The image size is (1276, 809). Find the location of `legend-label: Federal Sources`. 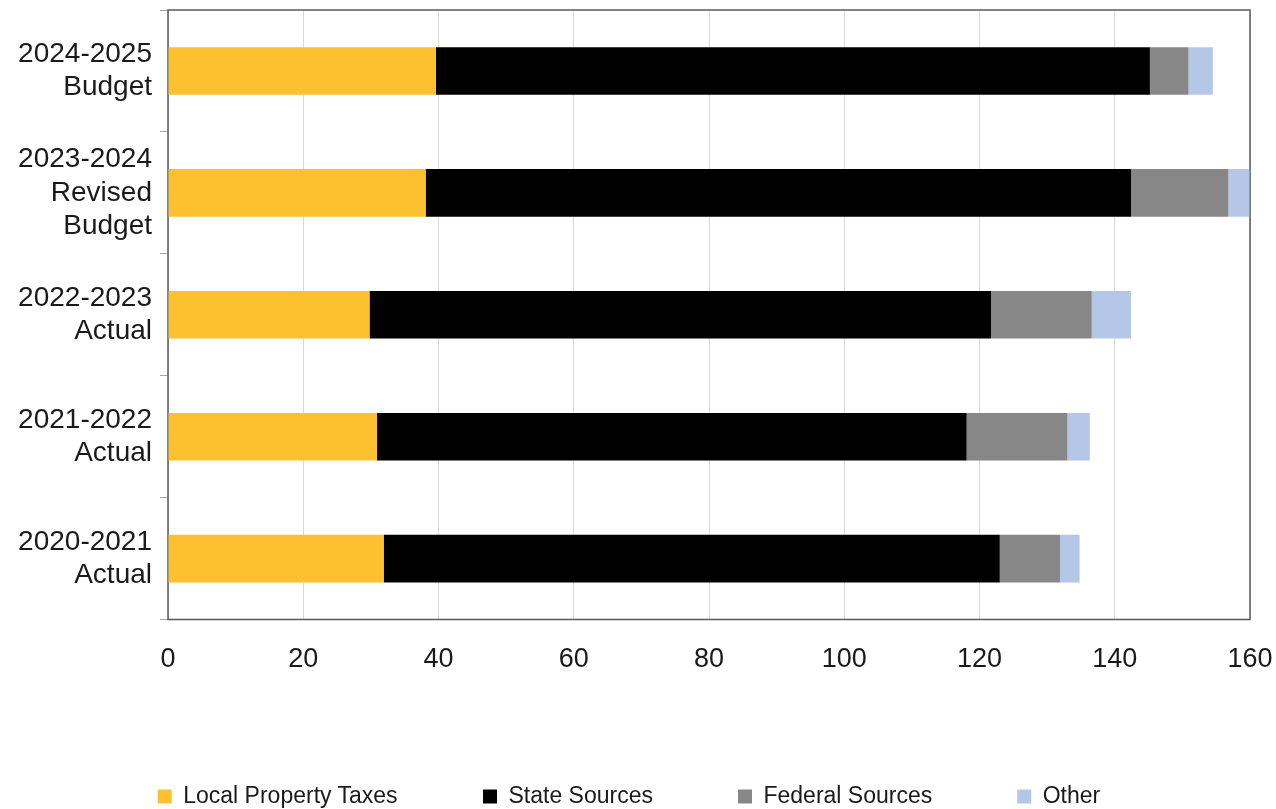

legend-label: Federal Sources is located at coordinates (848, 794).